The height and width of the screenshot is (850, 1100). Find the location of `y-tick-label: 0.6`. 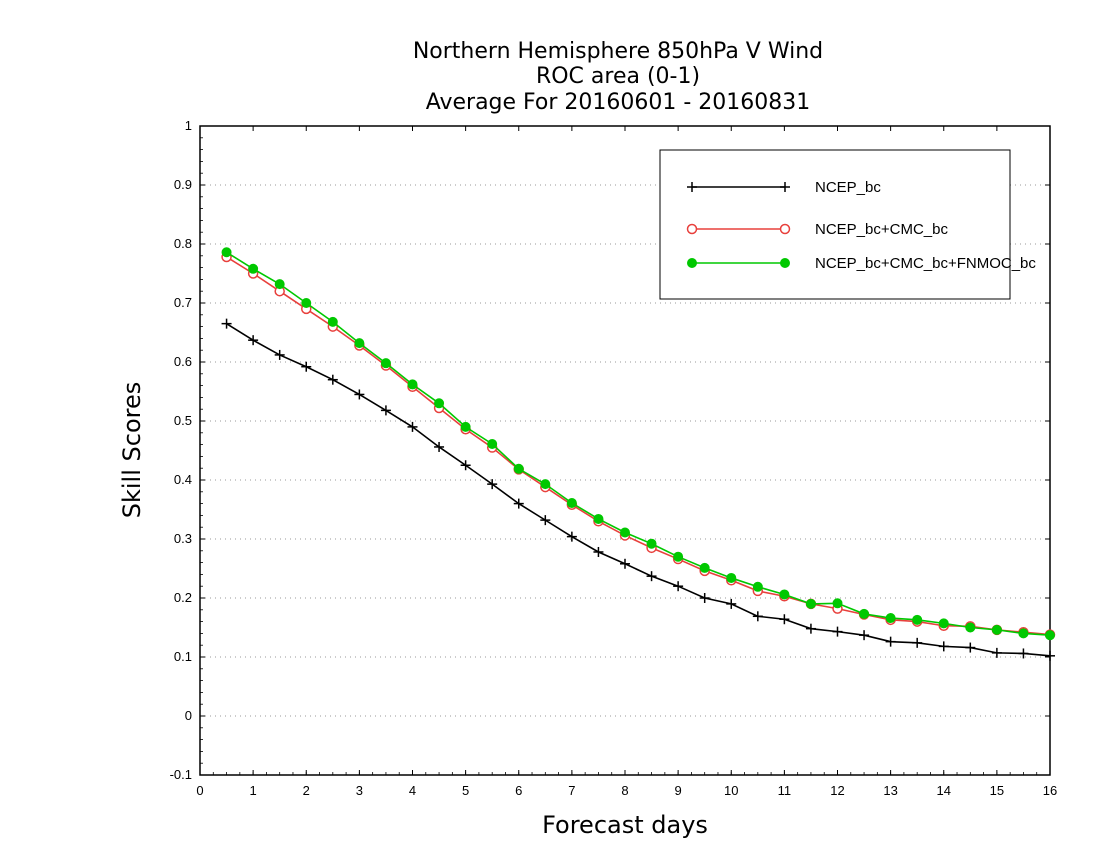

y-tick-label: 0.6 is located at coordinates (183, 361).